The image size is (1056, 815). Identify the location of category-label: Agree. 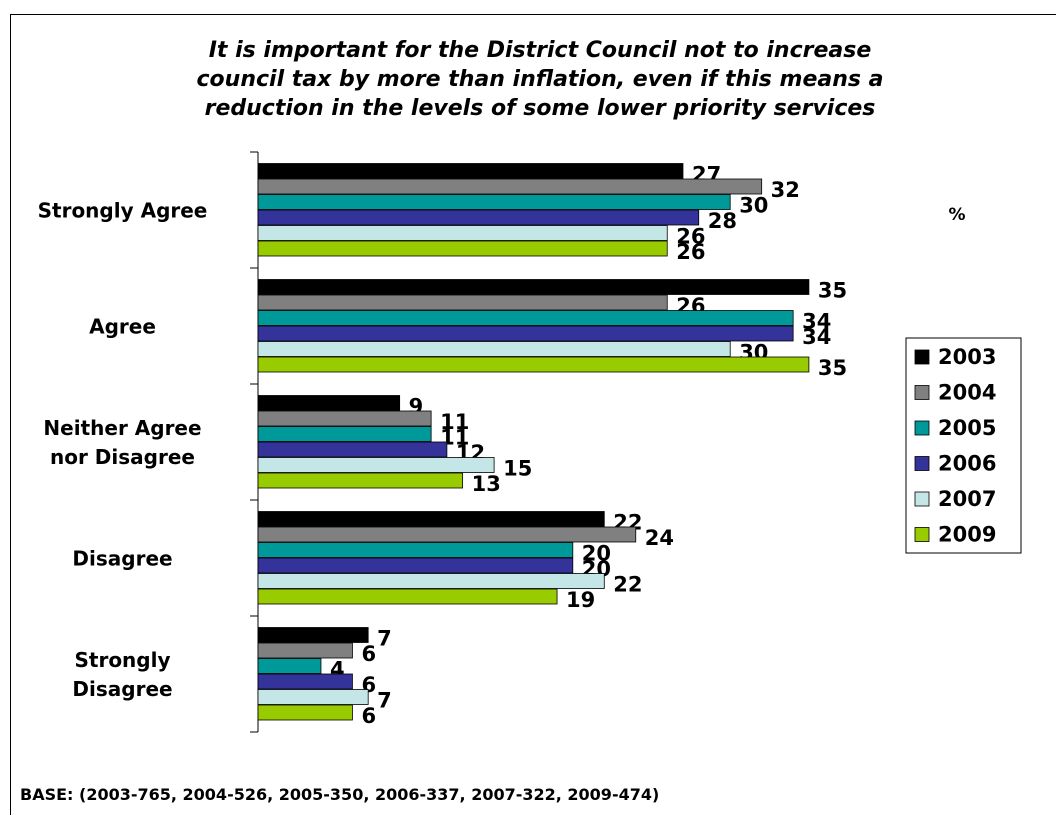
(122, 326).